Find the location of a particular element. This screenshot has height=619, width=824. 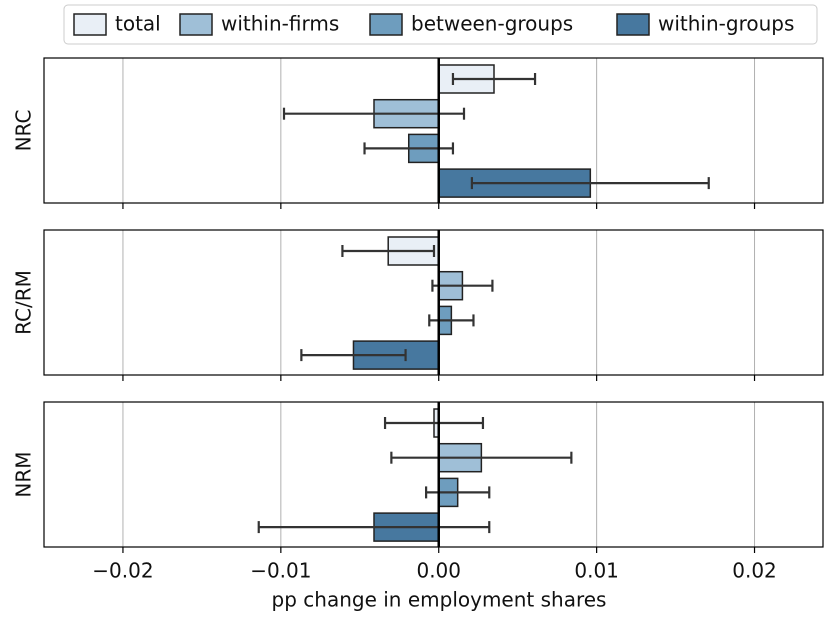

panel-label: NRC is located at coordinates (24, 131).